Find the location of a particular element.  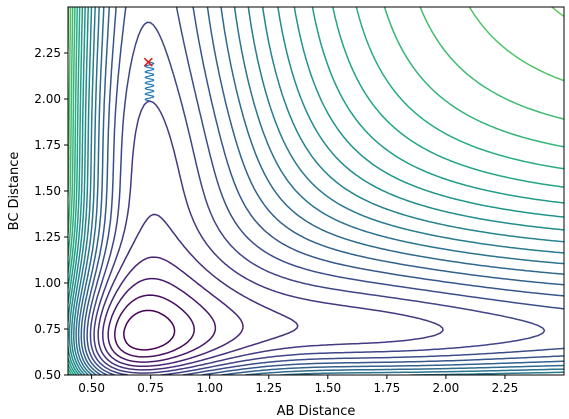

x-tick-label: 1.00 is located at coordinates (209, 388).